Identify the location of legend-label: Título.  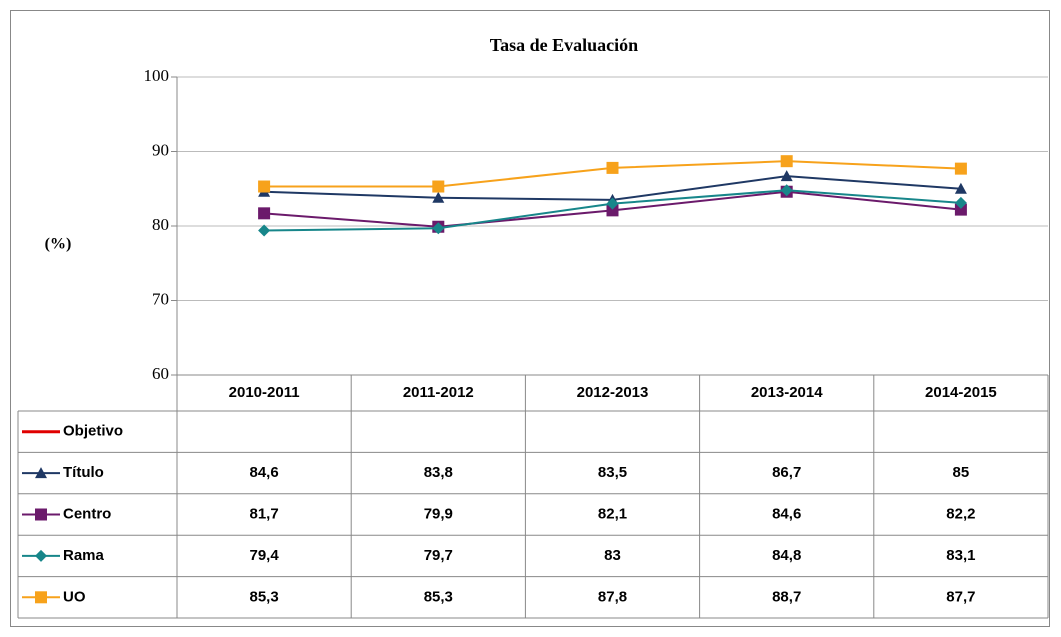
(83, 472).